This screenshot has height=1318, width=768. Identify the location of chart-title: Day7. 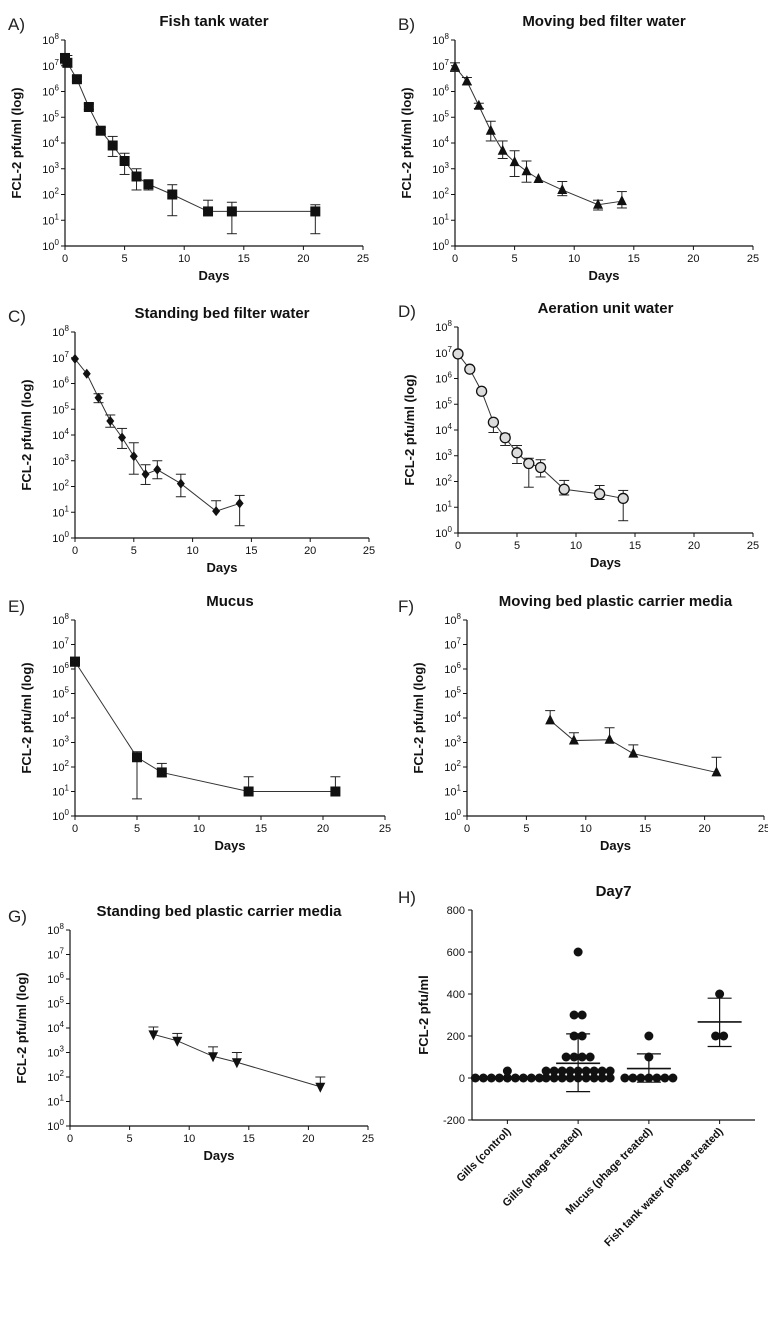
(614, 891).